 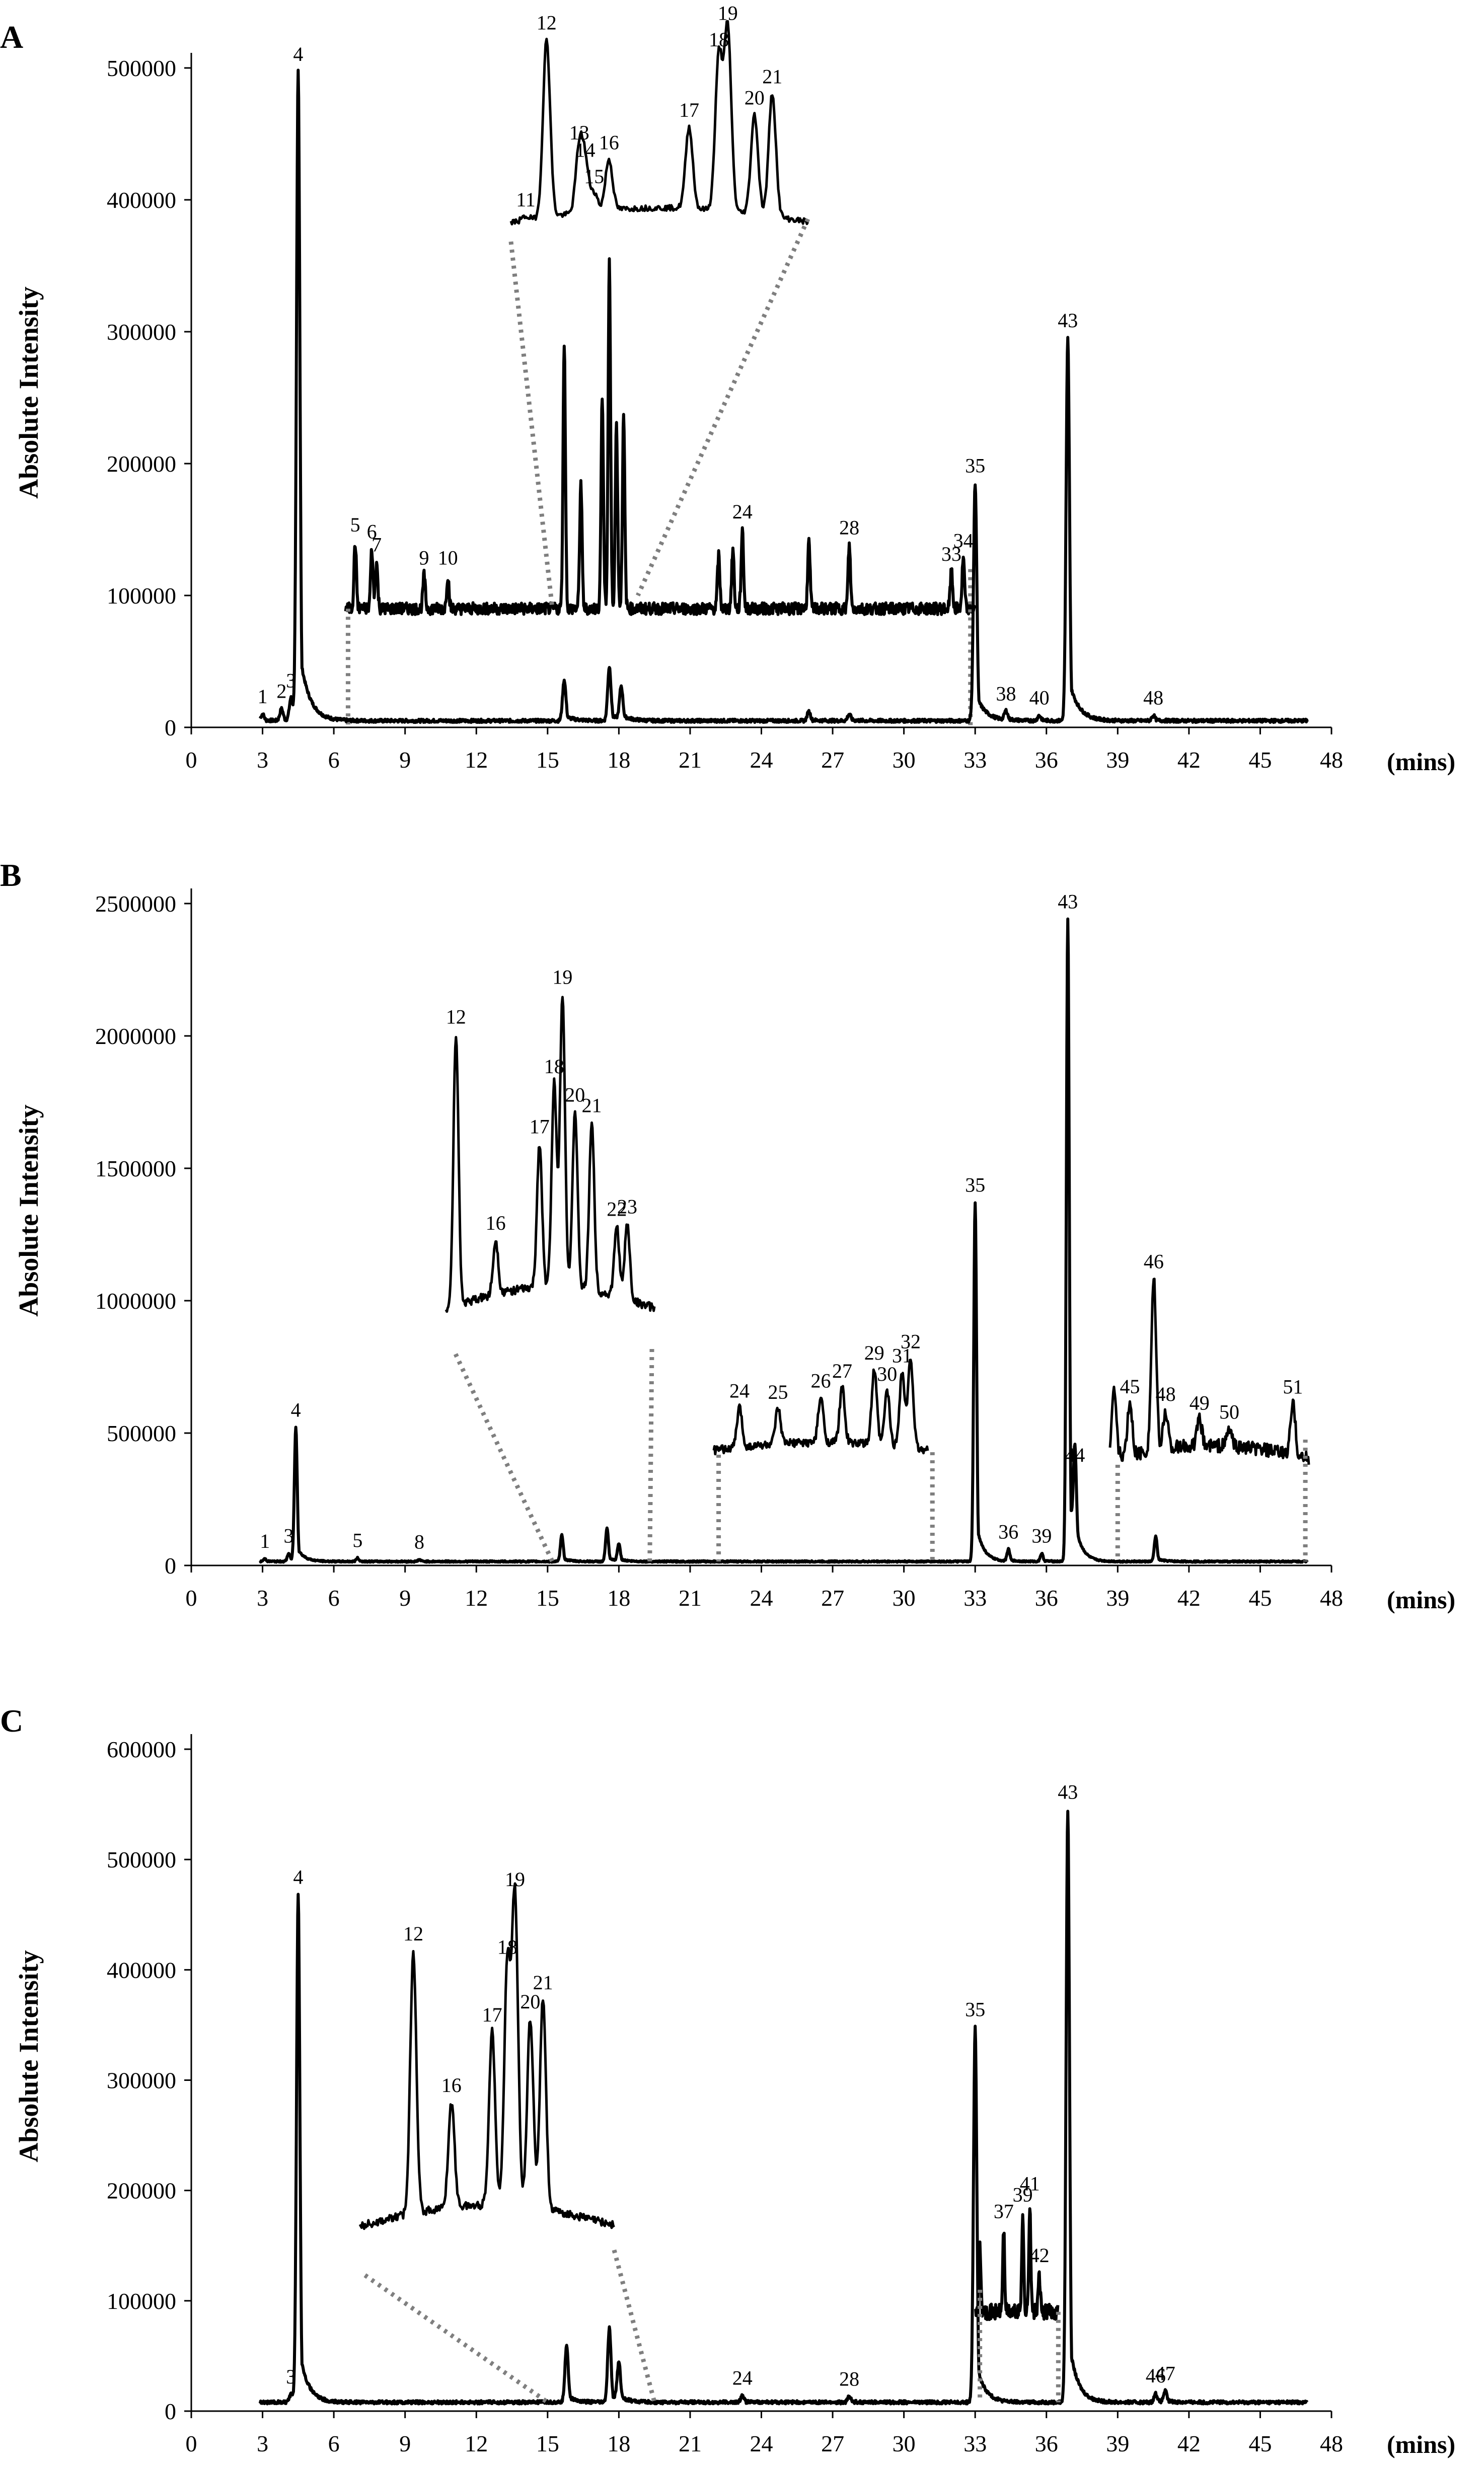 I want to click on y-axis-title-A: Absolute Intensity, so click(x=29, y=392).